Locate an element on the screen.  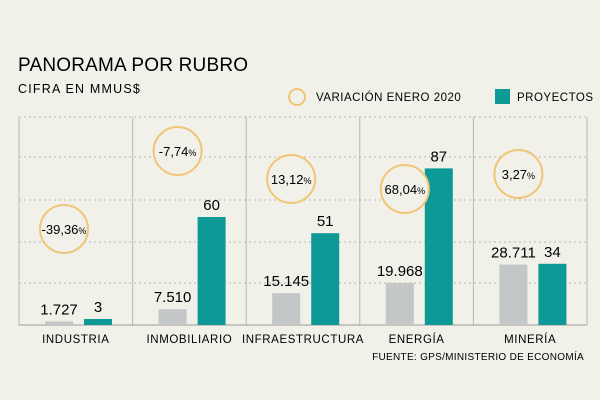
category-label-1: INMOBILIARIO is located at coordinates (190, 340).